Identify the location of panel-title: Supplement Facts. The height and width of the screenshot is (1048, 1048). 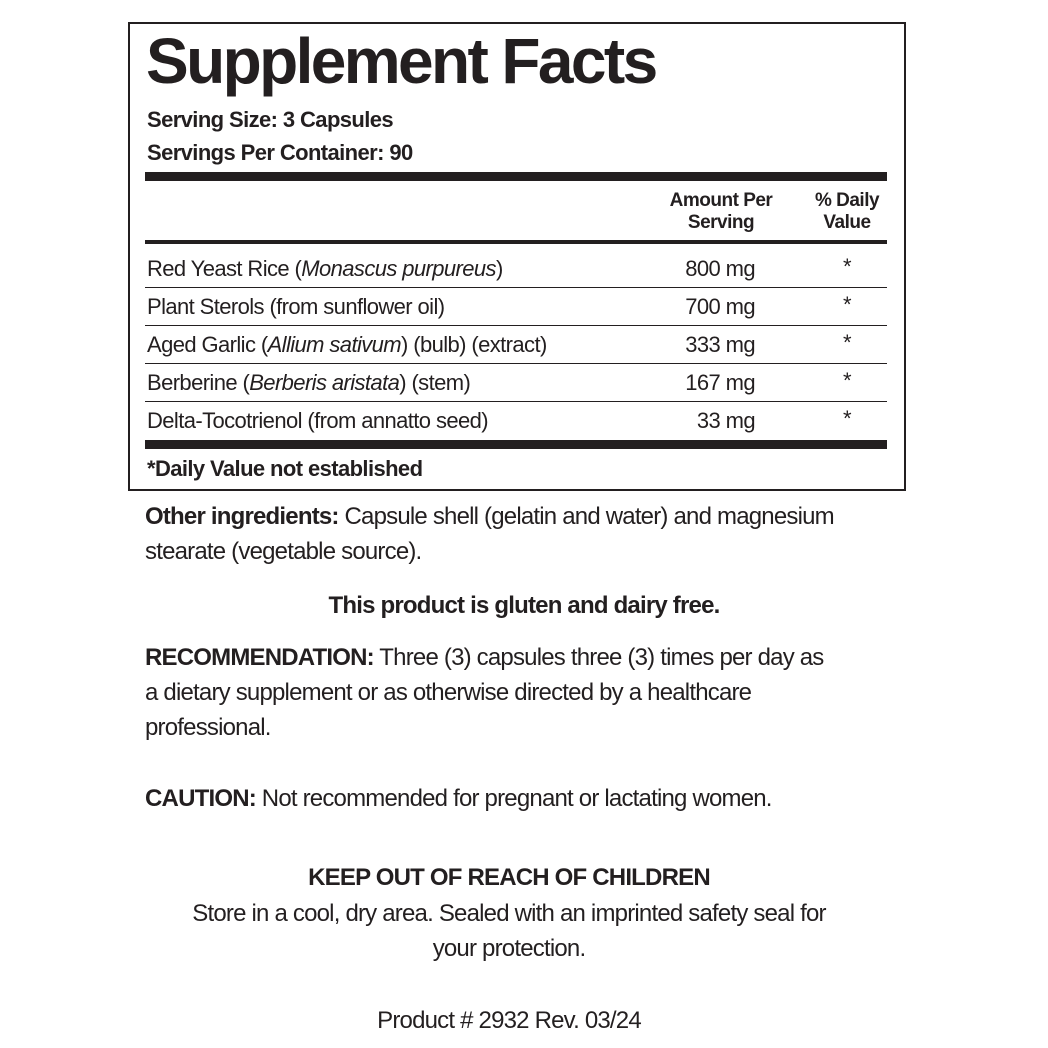
(402, 61).